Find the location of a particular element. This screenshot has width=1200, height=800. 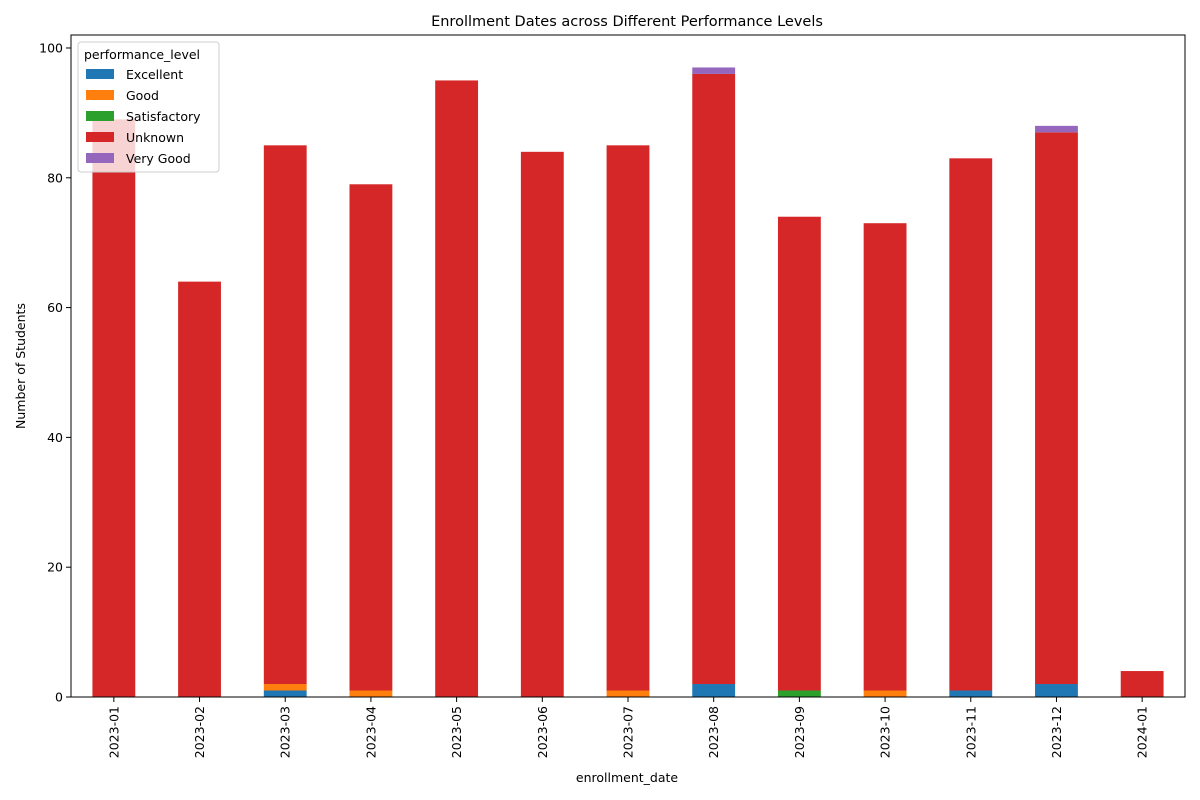

legend-swatch-unknown is located at coordinates (100, 137).